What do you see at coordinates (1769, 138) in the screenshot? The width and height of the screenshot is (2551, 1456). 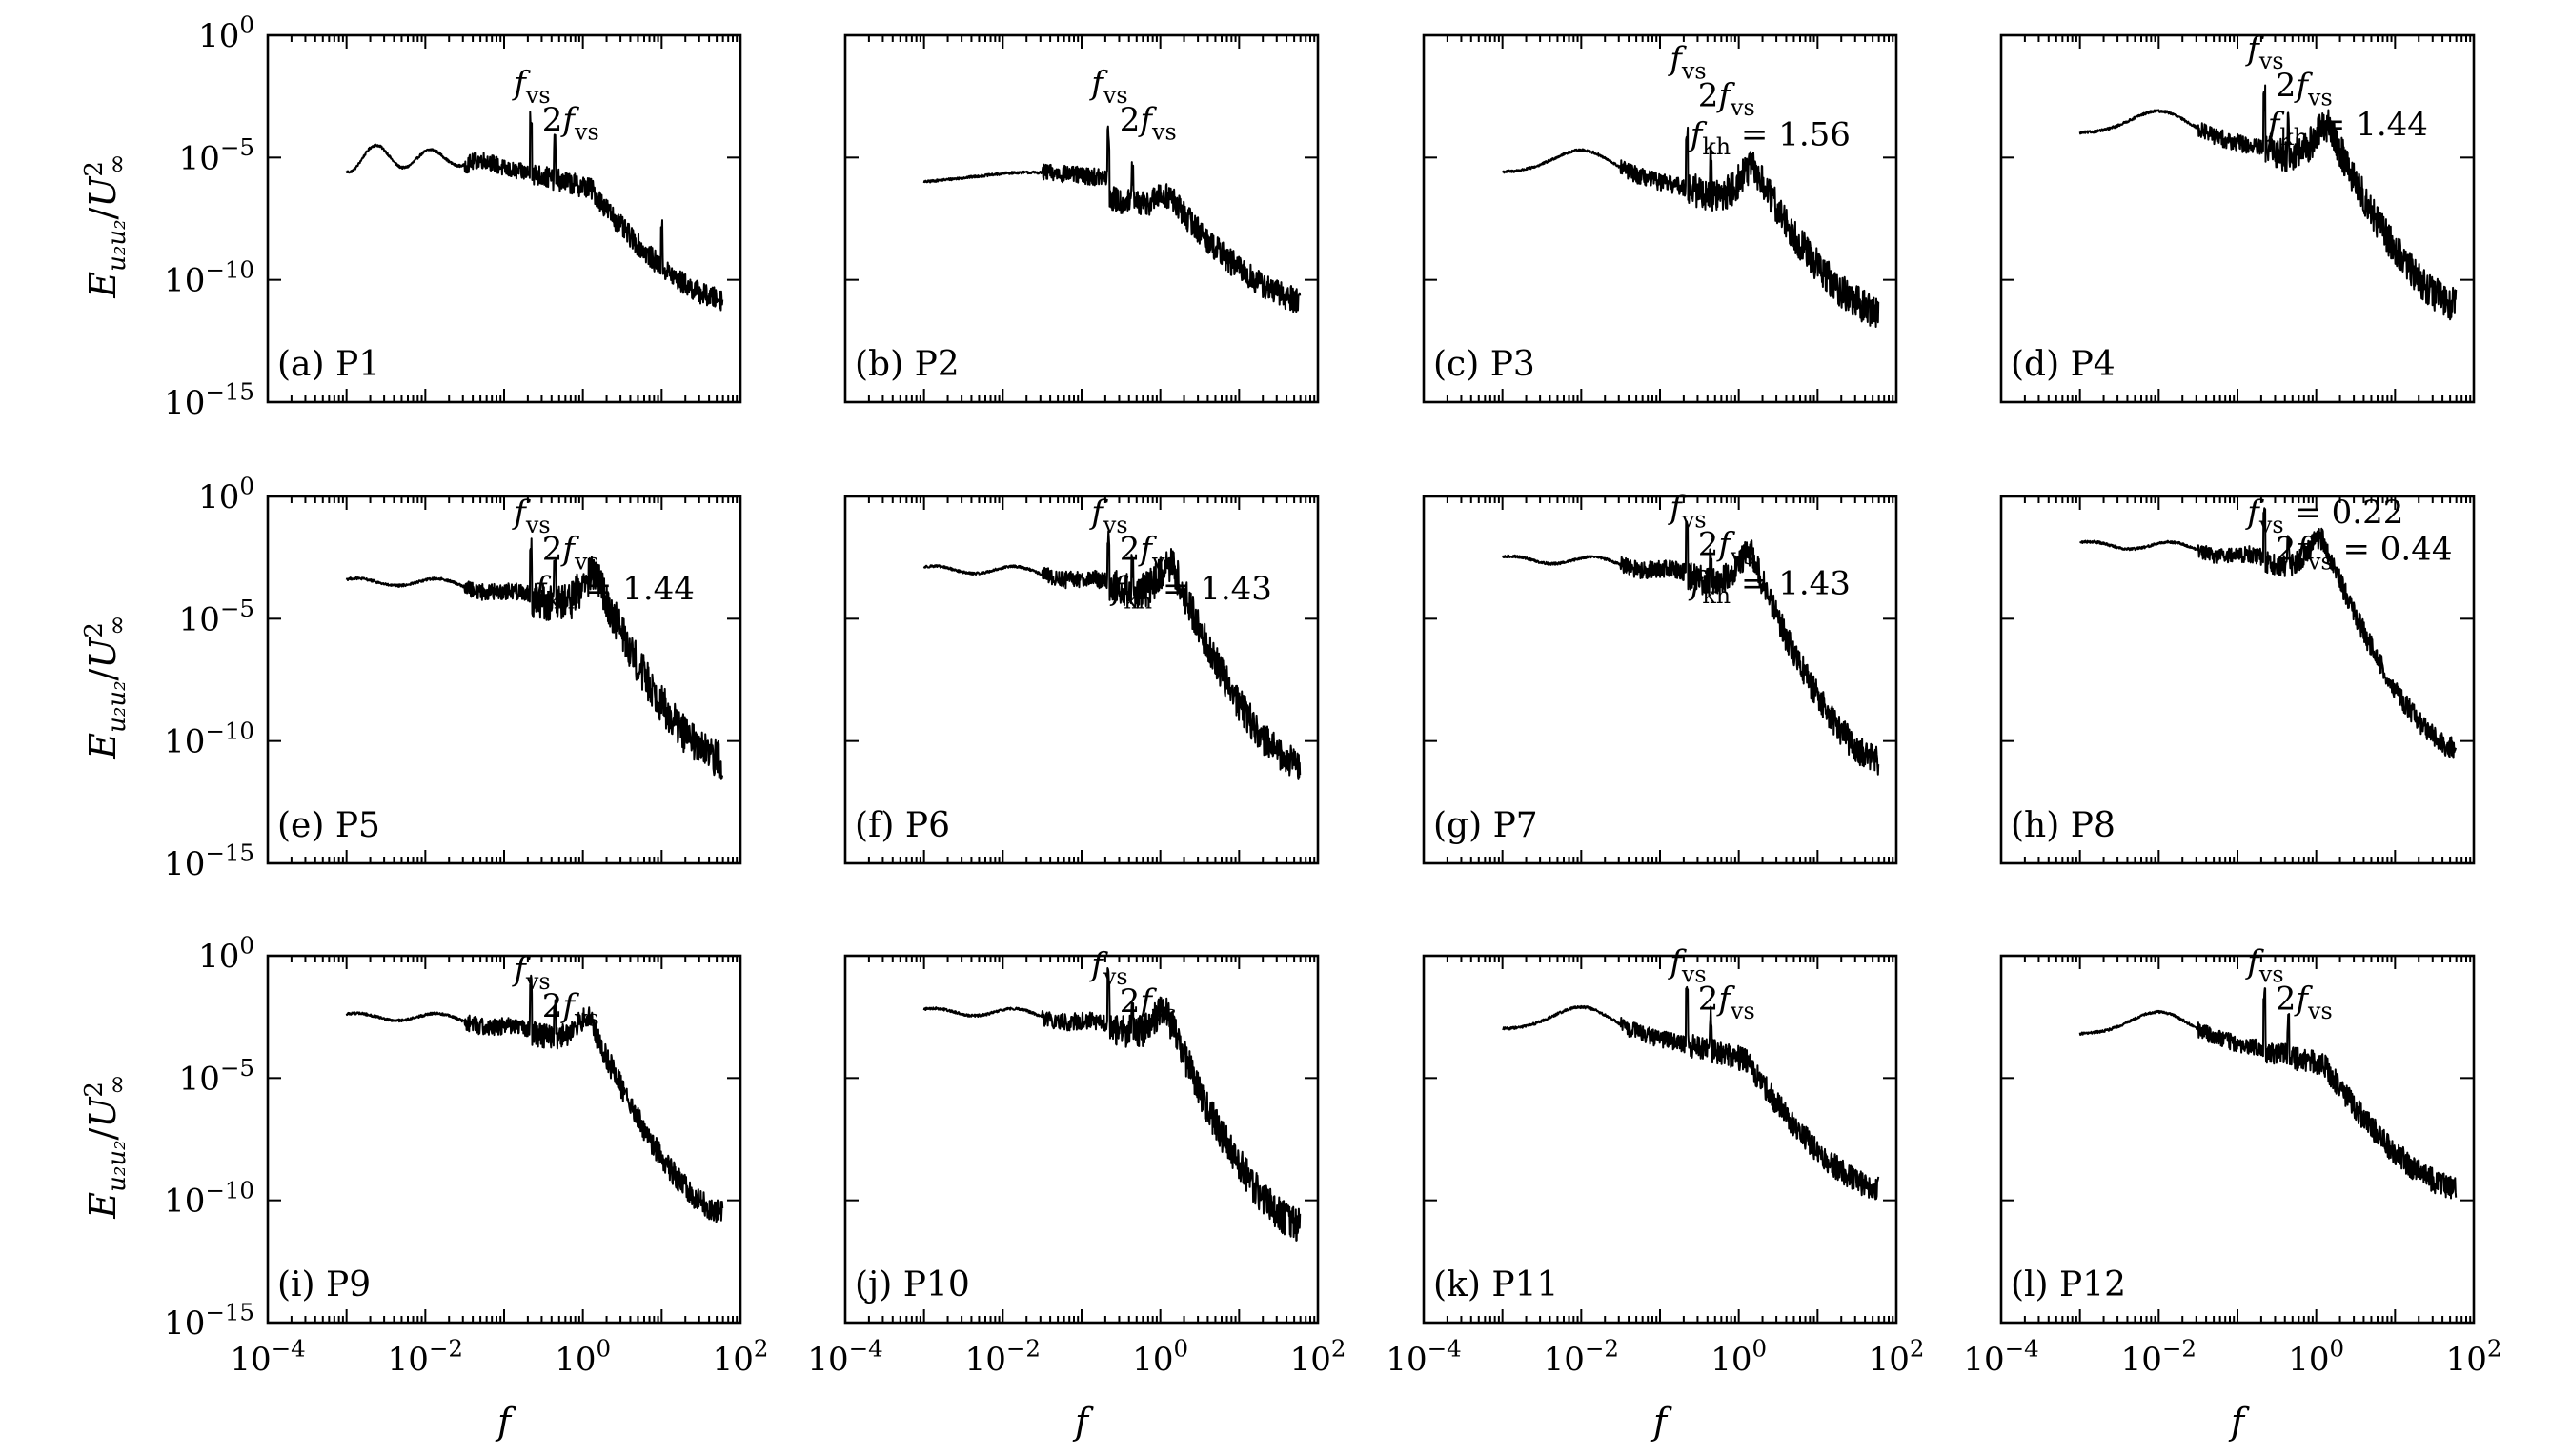 I see `peak-annotation: fkh = 1.56` at bounding box center [1769, 138].